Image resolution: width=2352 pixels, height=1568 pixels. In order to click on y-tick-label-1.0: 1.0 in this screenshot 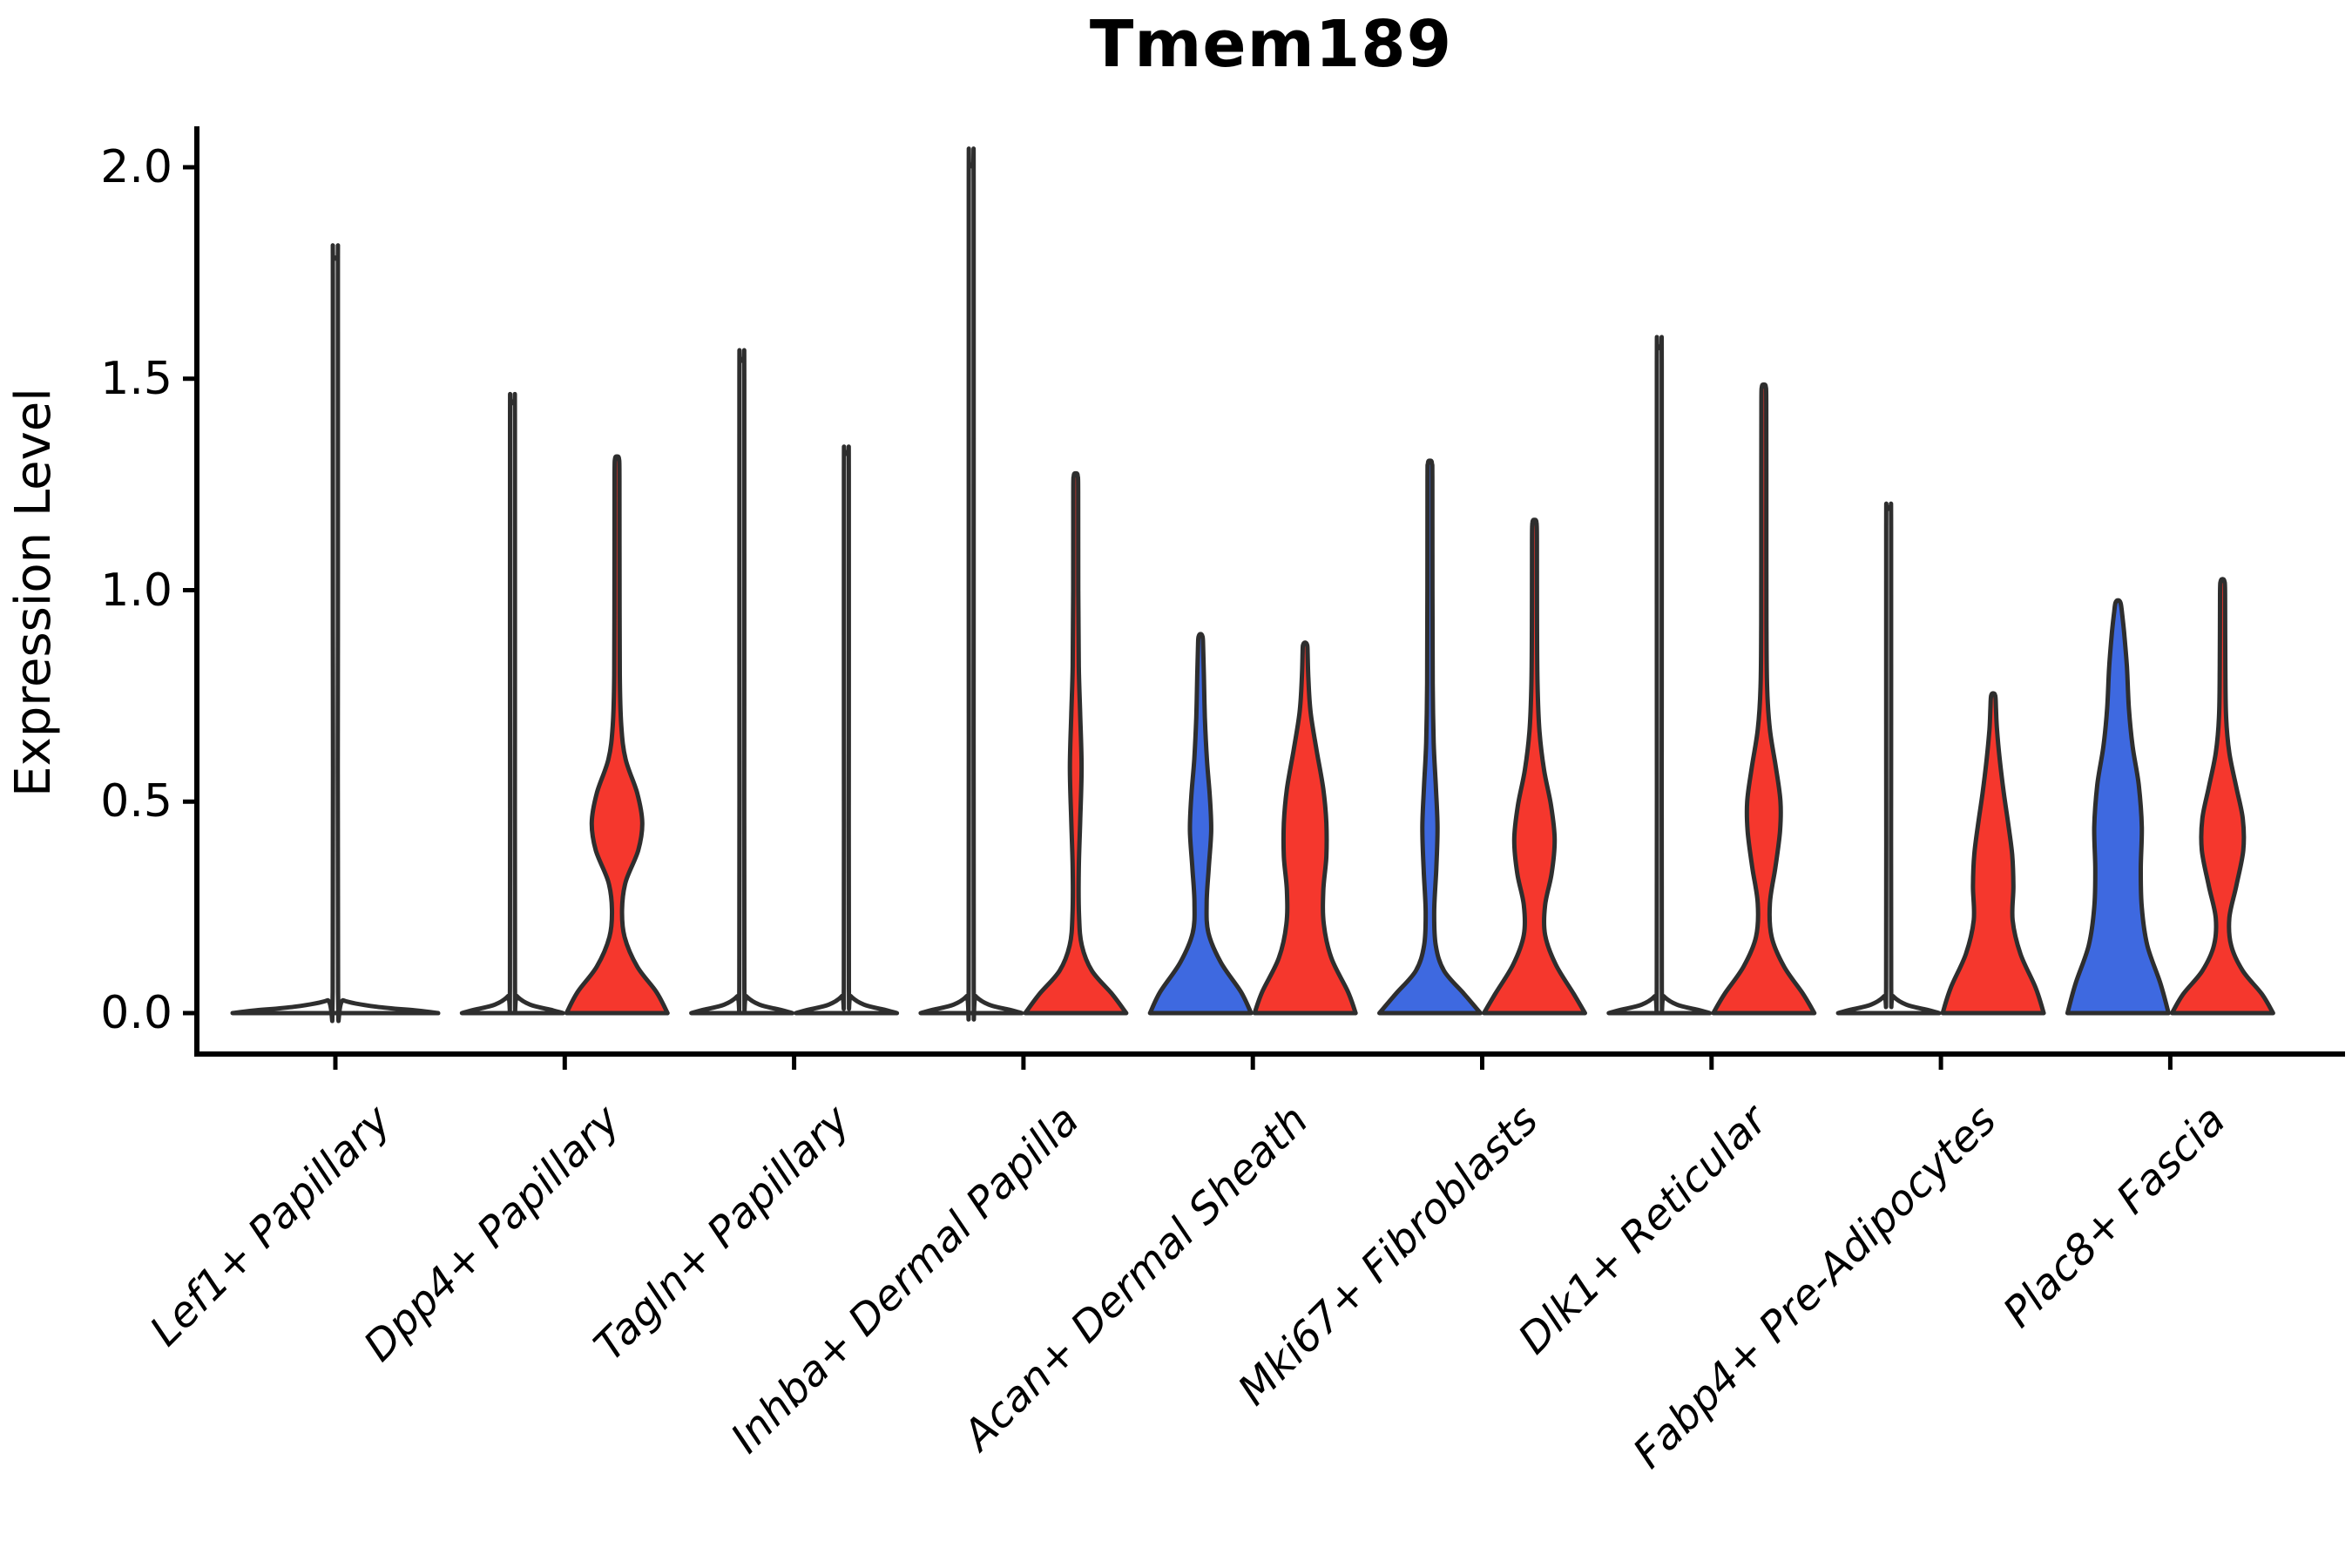, I will do `click(136, 590)`.